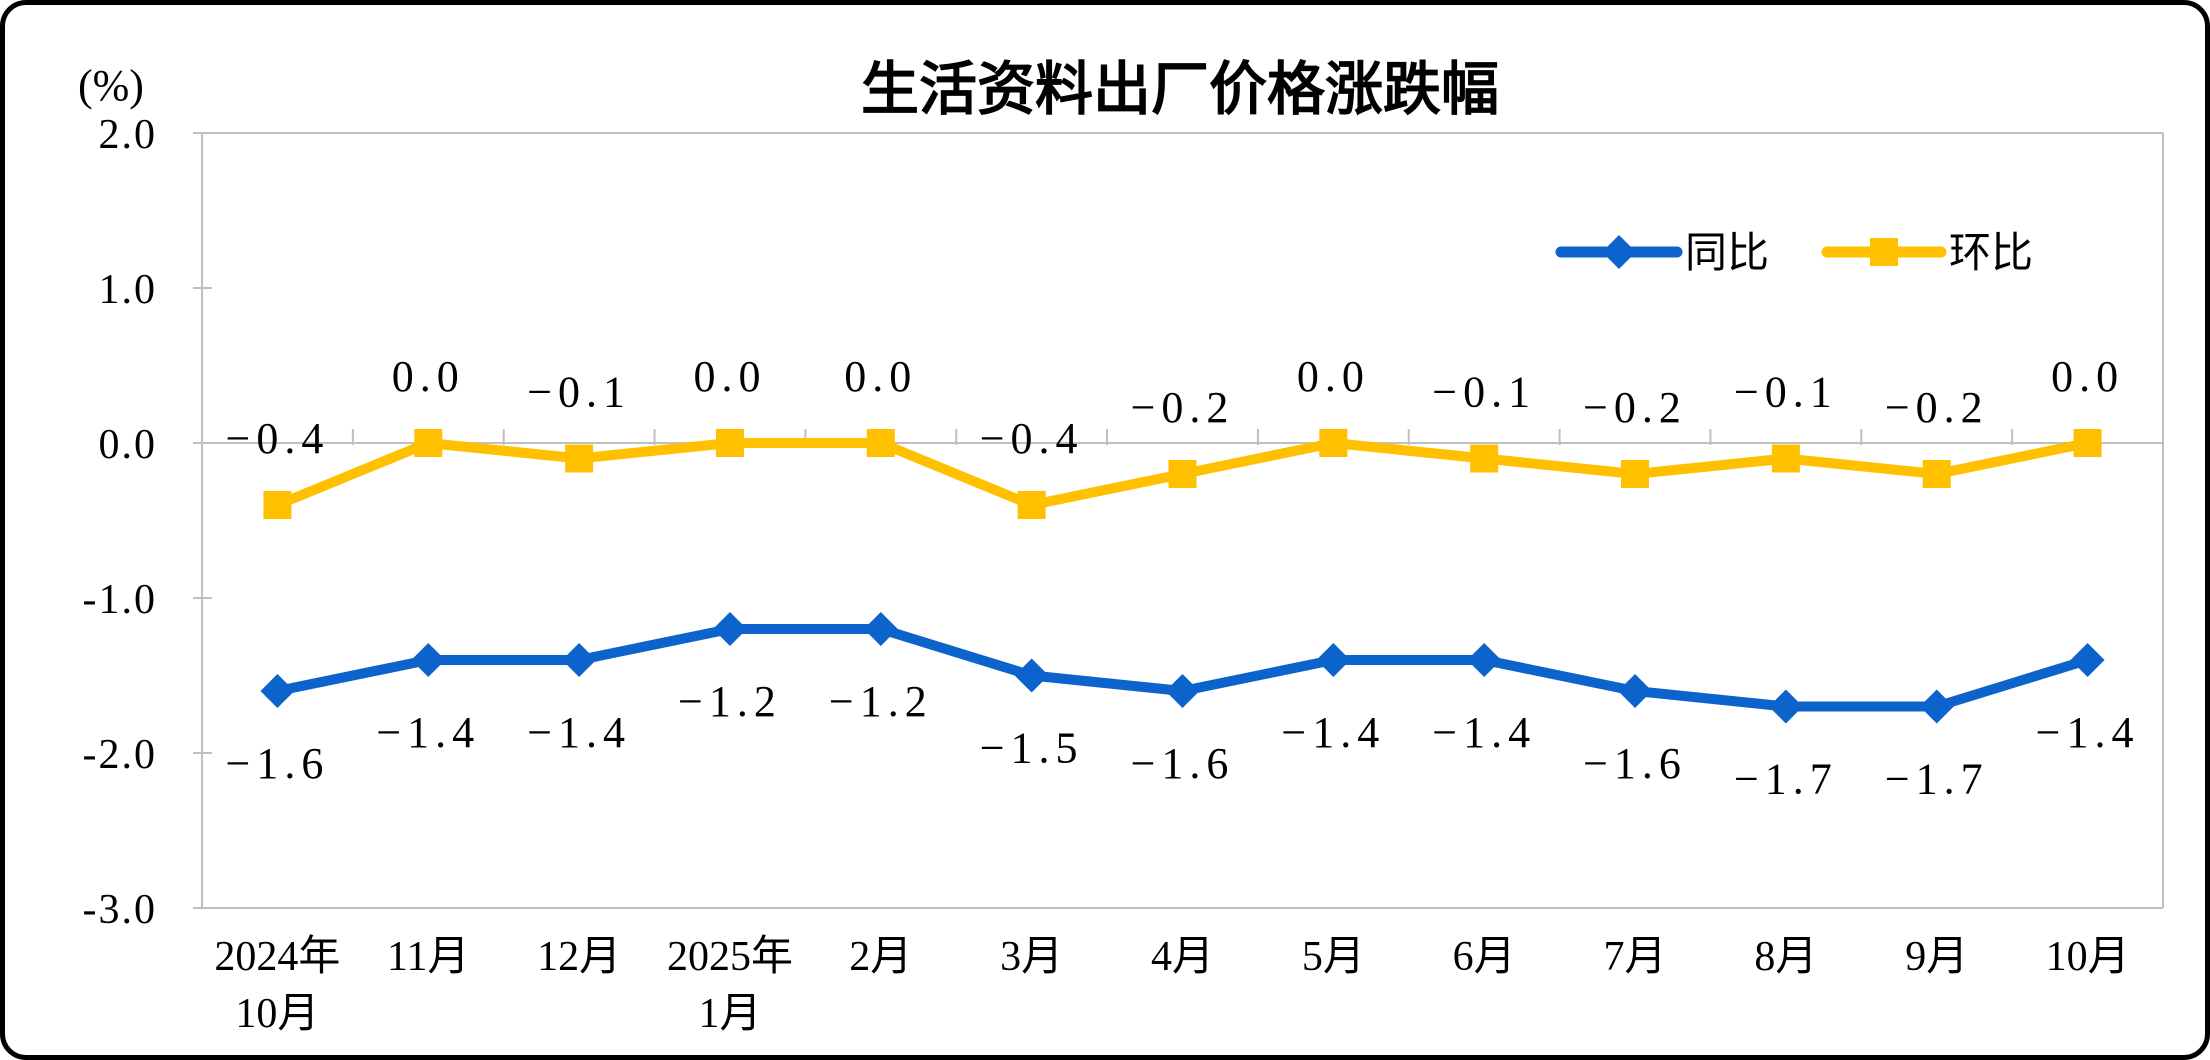 This screenshot has height=1060, width=2210. I want to click on x-axis-category-label: 6月, so click(1484, 957).